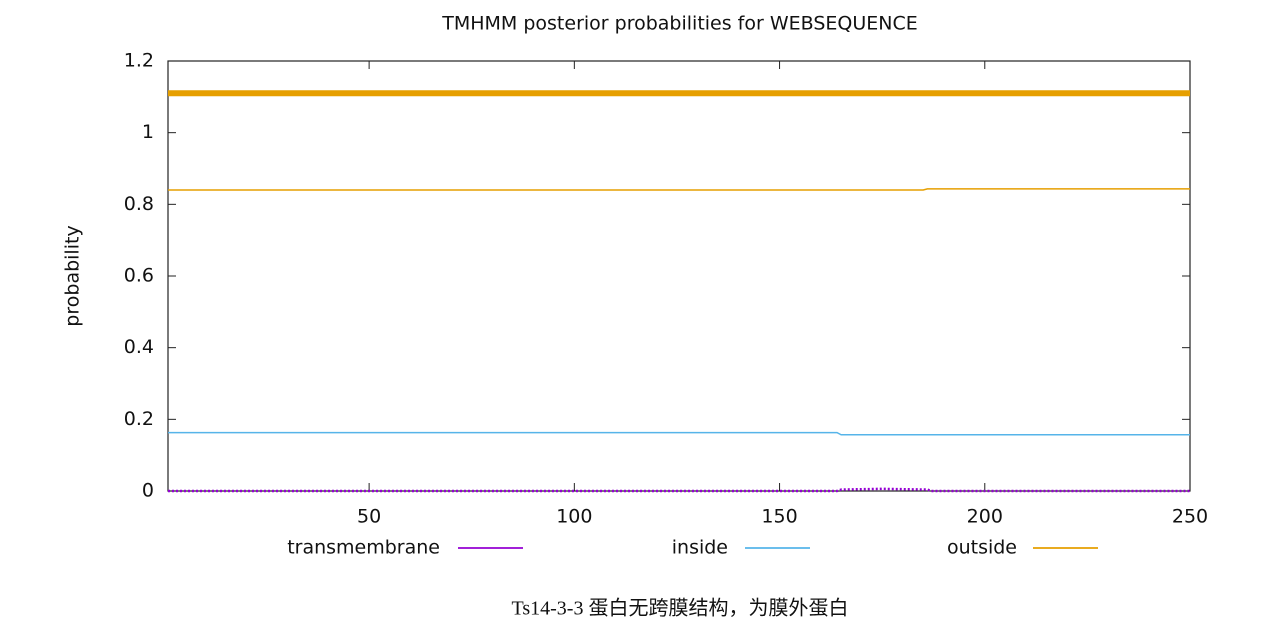  Describe the element at coordinates (985, 517) in the screenshot. I see `x-tick-label: 200` at that location.